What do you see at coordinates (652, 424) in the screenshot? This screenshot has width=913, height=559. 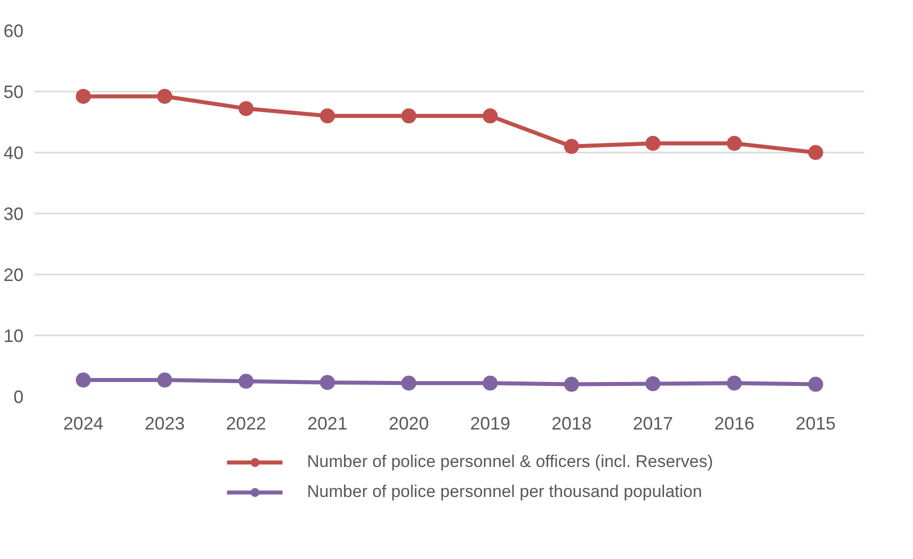 I see `x-tick-label: 2017` at bounding box center [652, 424].